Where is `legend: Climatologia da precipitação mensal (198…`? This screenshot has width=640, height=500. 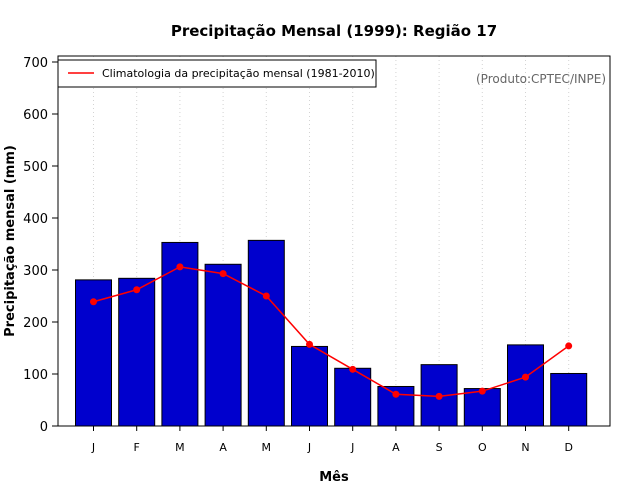 legend: Climatologia da precipitação mensal (198… is located at coordinates (217, 73).